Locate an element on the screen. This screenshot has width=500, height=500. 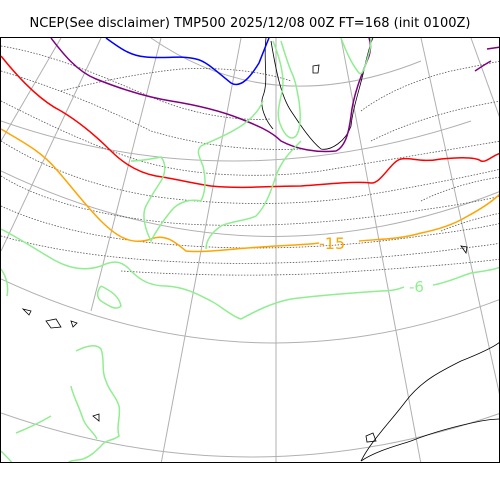
isotherm-green-greenland is located at coordinates (286, 89).